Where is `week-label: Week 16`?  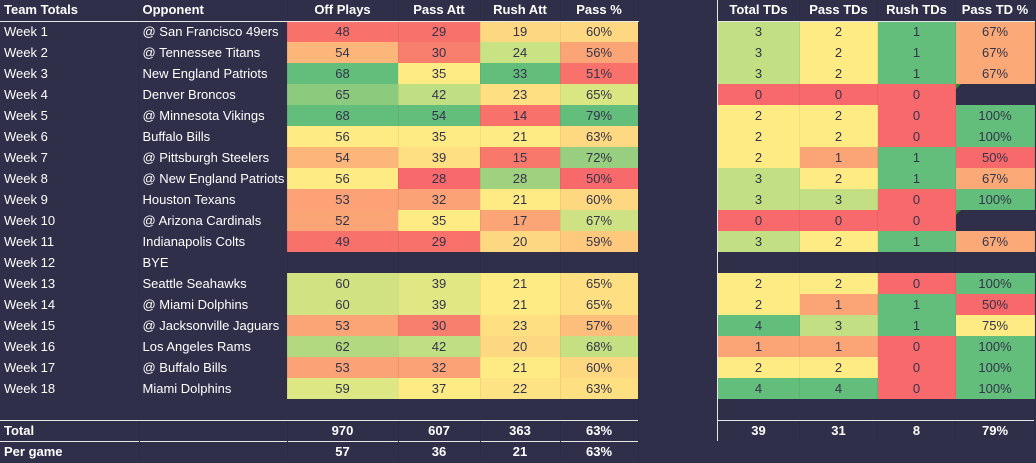 week-label: Week 16 is located at coordinates (70, 346).